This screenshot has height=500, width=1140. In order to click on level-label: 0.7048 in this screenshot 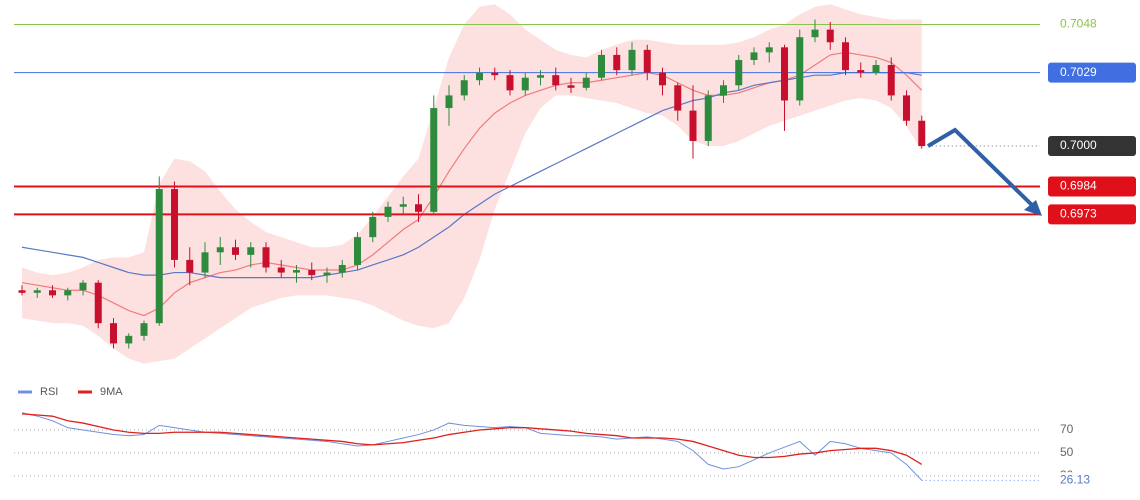, I will do `click(1078, 24)`.